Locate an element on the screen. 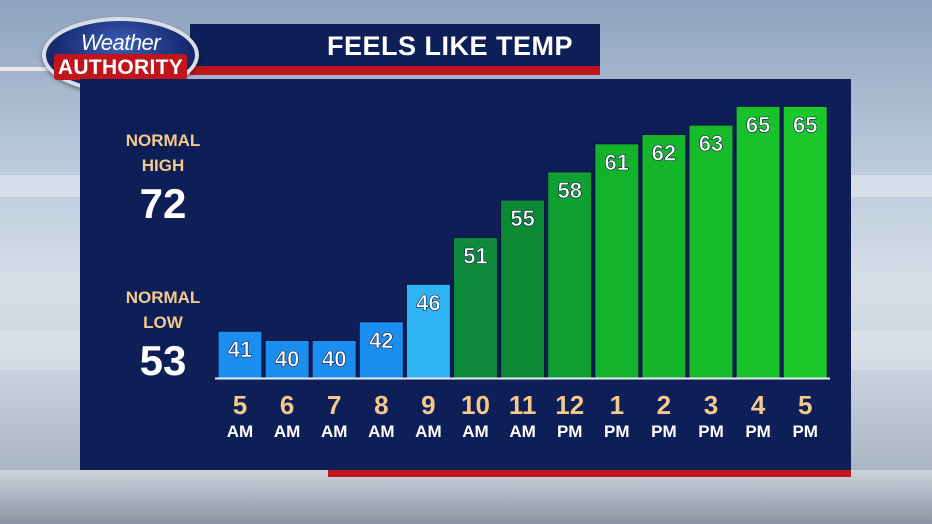 This screenshot has height=524, width=932. bar-value-label: 58 is located at coordinates (569, 190).